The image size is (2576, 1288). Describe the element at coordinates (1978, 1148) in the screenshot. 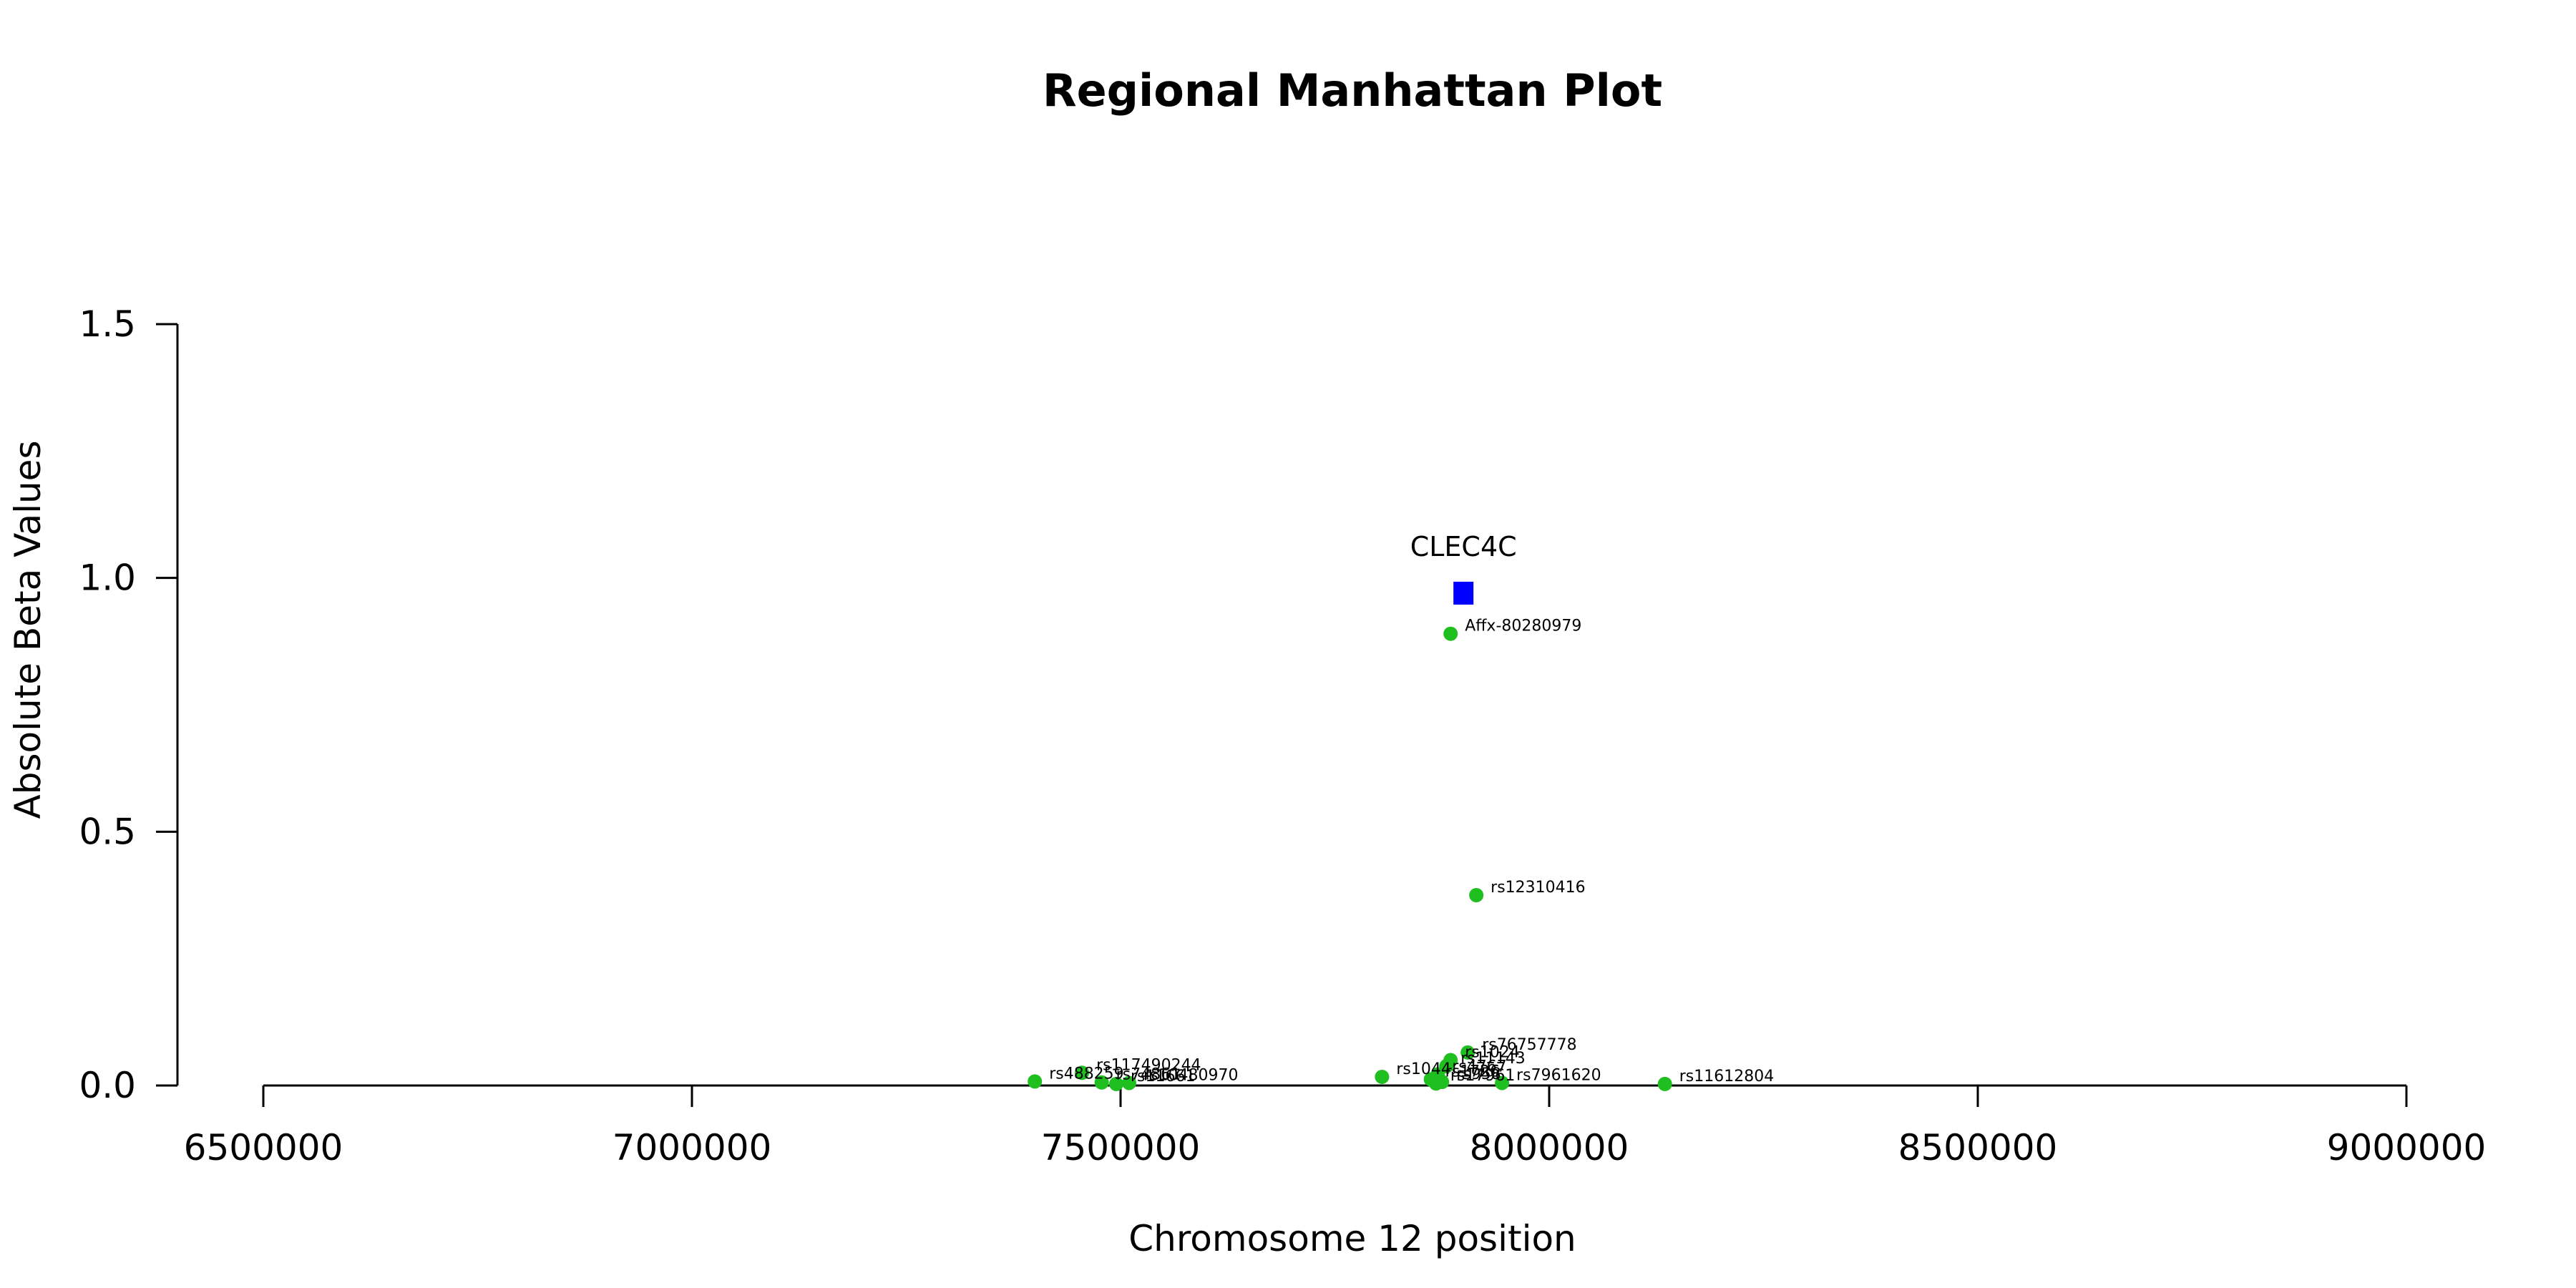

I see `x-tick-label: 8500000` at that location.